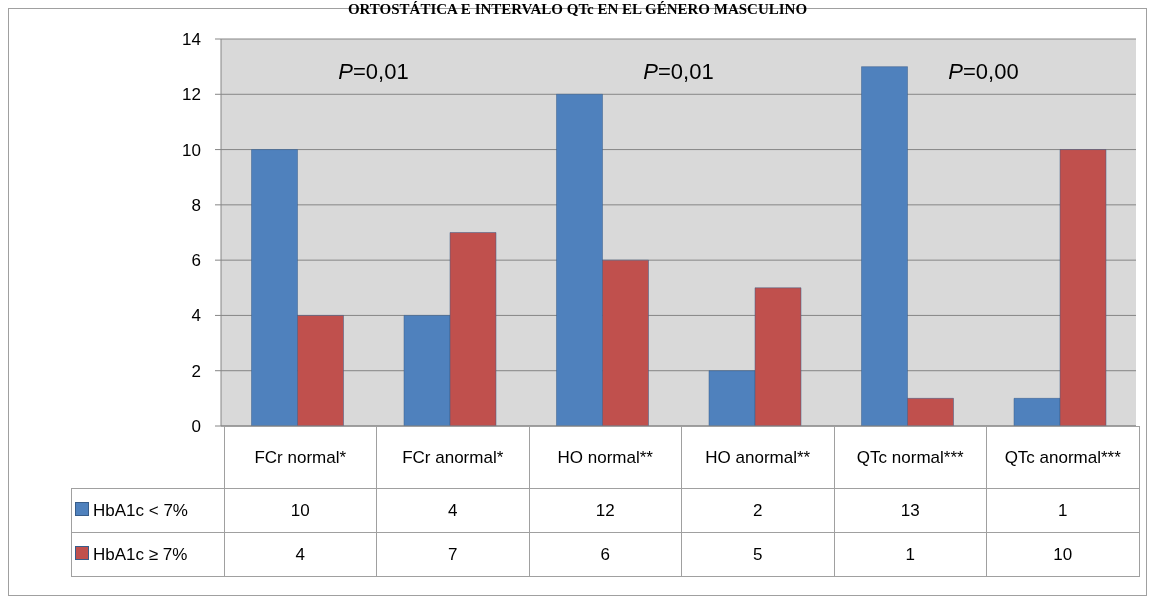 The image size is (1153, 602). I want to click on data-label: 13, so click(910, 510).